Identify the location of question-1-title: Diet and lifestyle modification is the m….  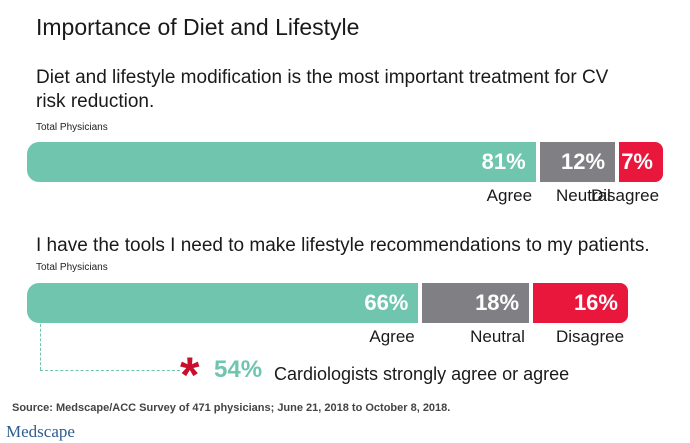
(322, 89).